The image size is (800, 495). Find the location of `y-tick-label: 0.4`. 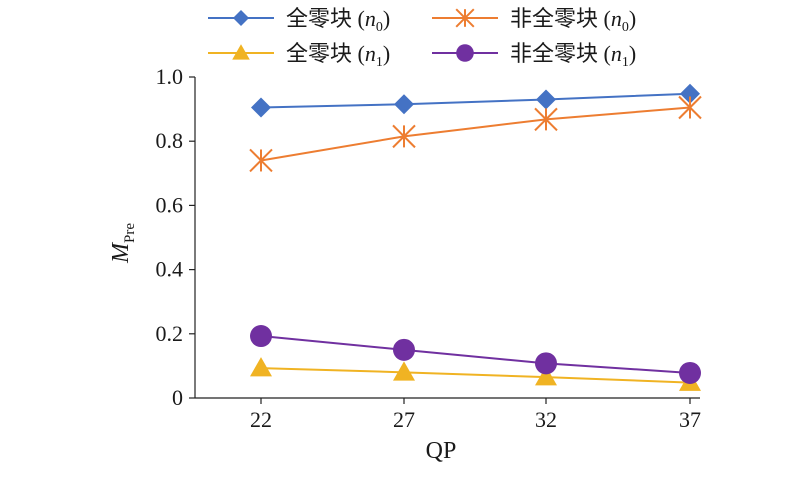

y-tick-label: 0.4 is located at coordinates (170, 269).